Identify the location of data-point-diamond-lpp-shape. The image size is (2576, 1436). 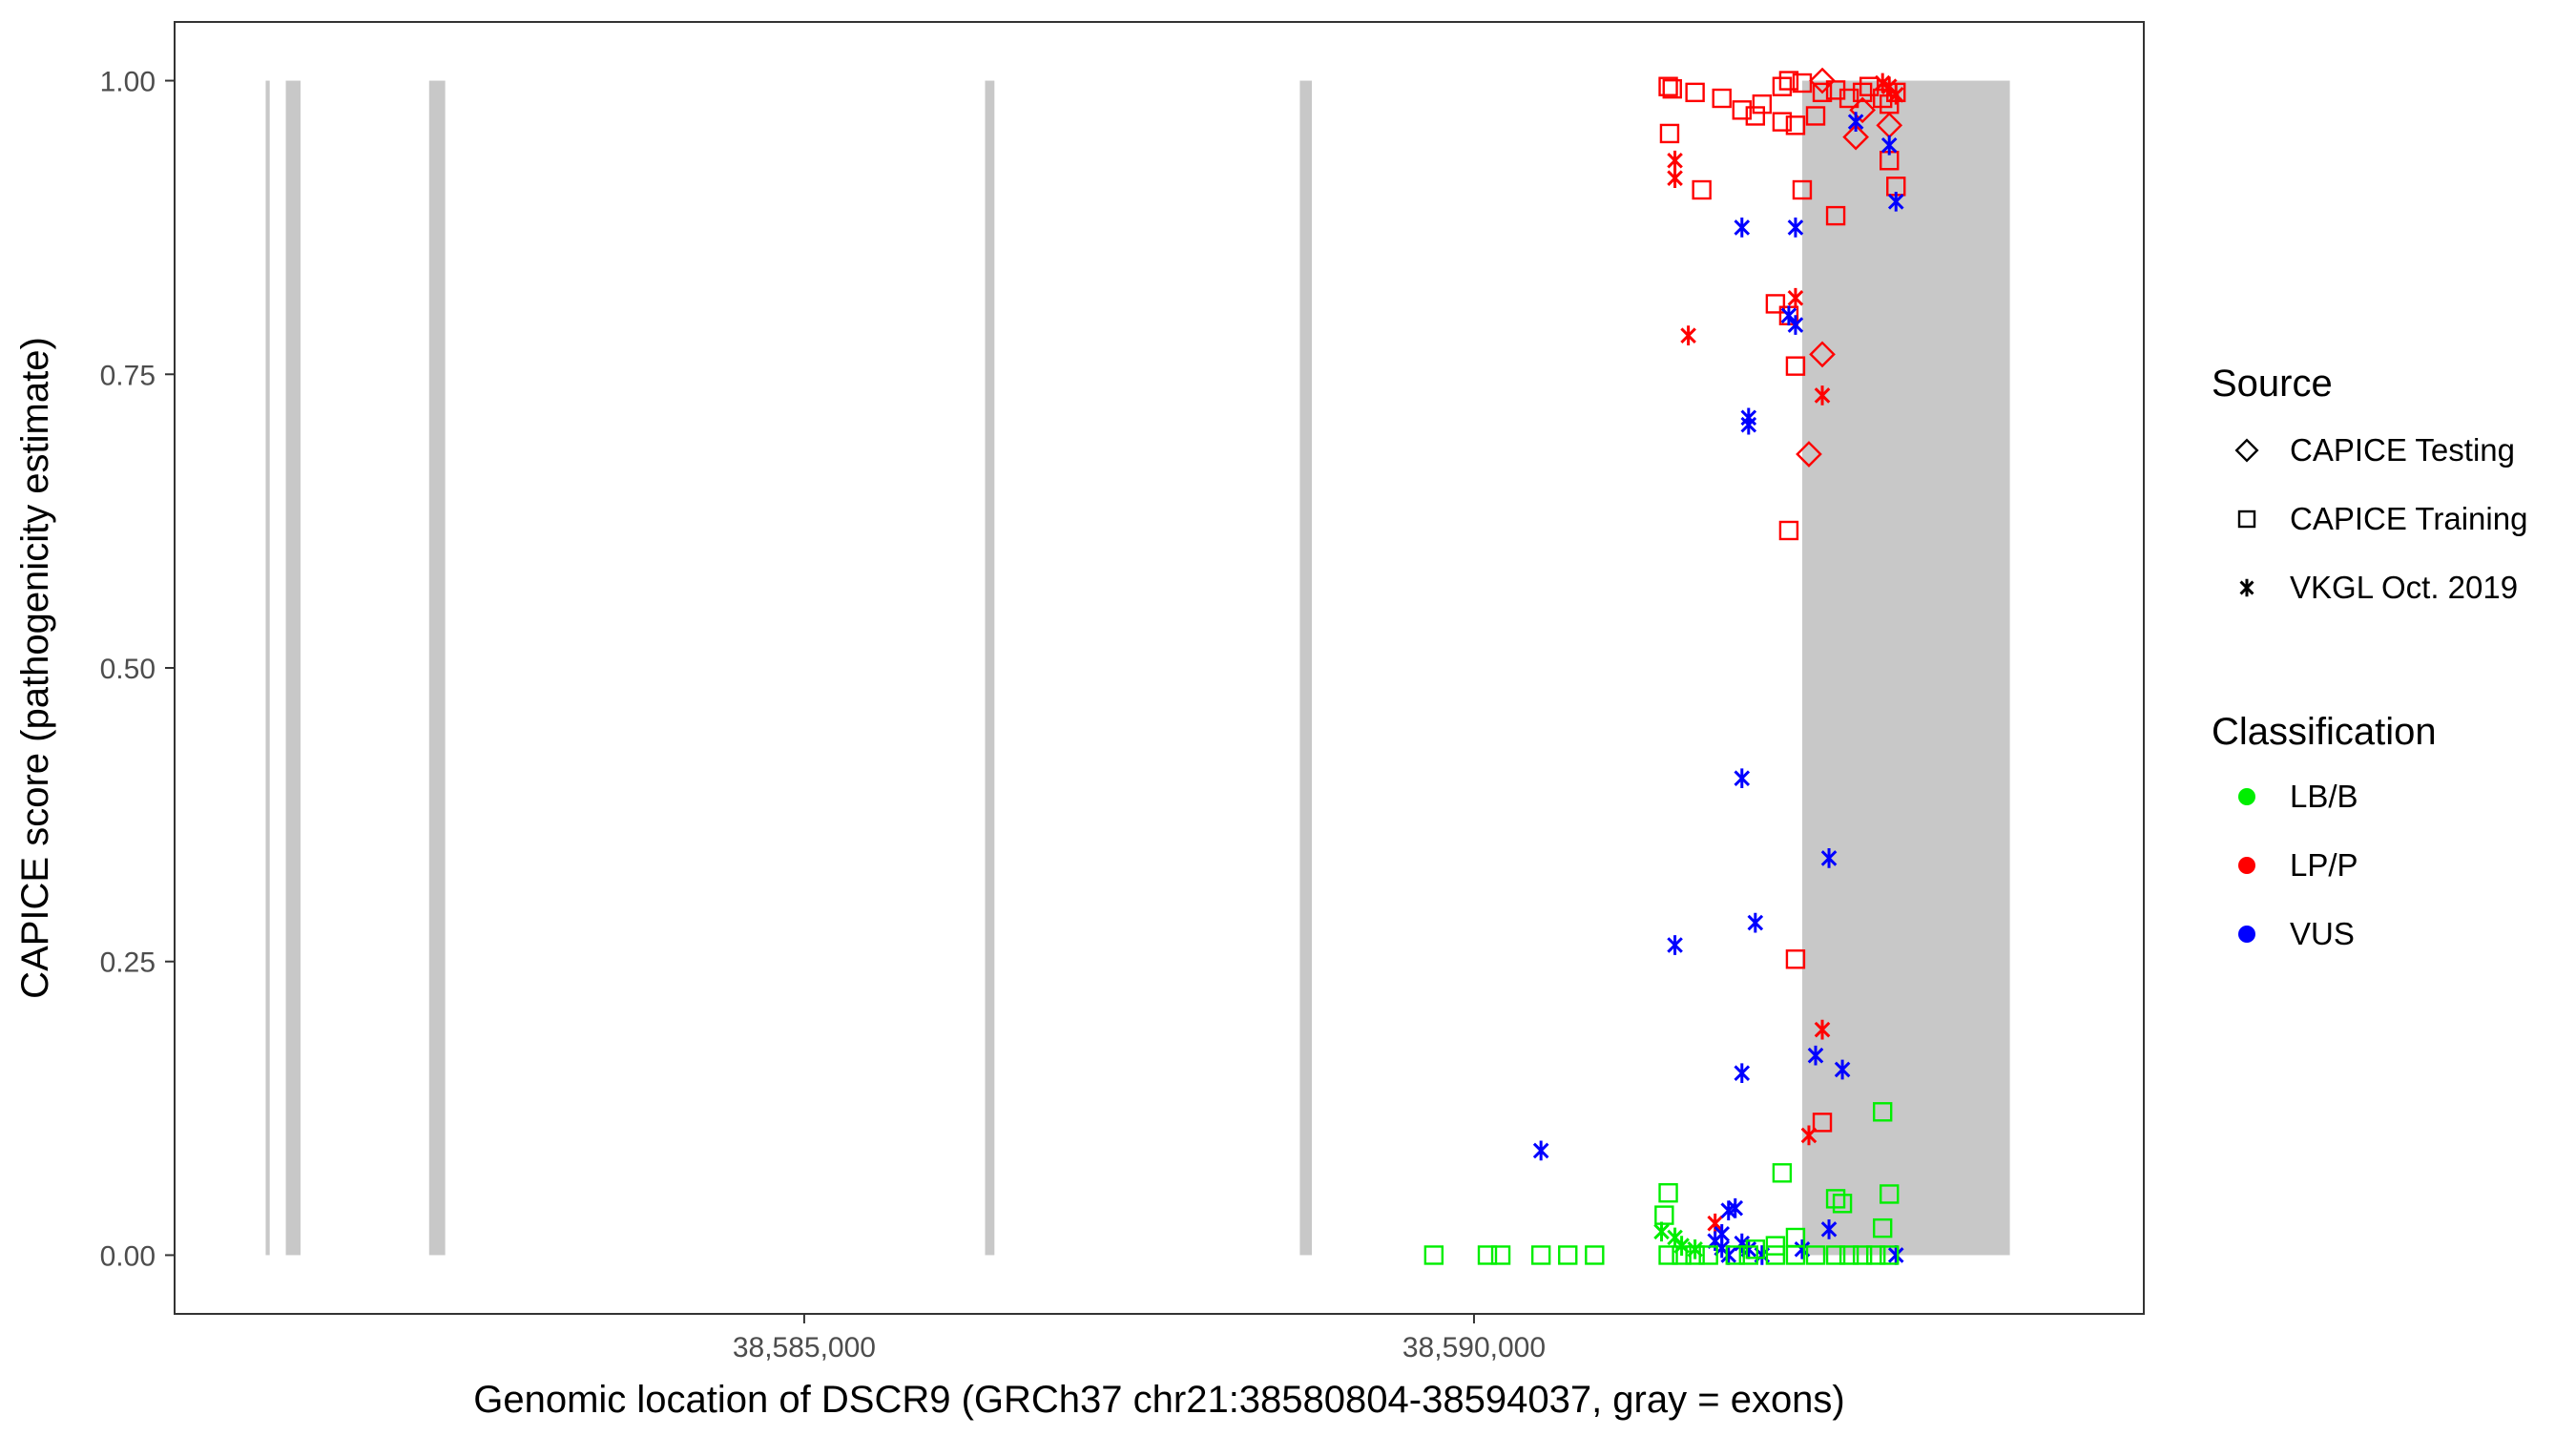
(1862, 110).